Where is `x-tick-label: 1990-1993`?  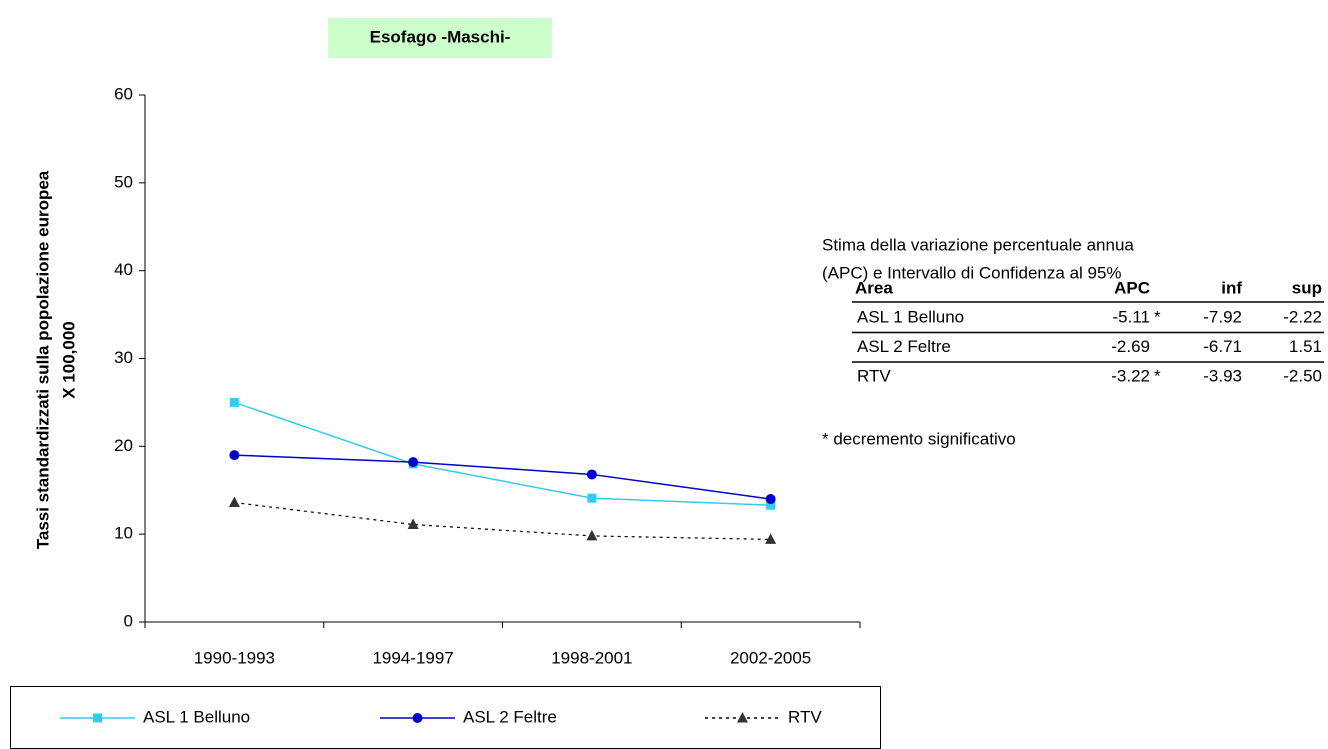 x-tick-label: 1990-1993 is located at coordinates (234, 657).